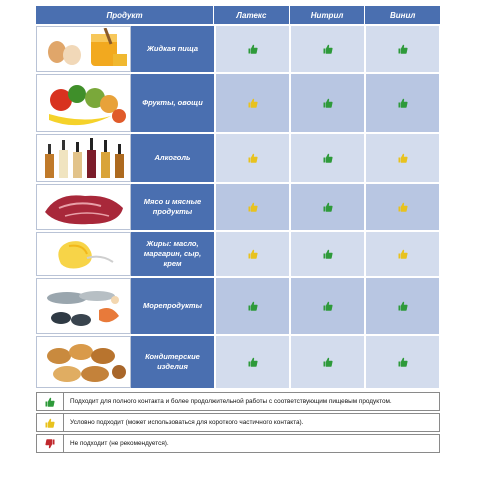  I want to click on thumb-down-icon, so click(50, 443).